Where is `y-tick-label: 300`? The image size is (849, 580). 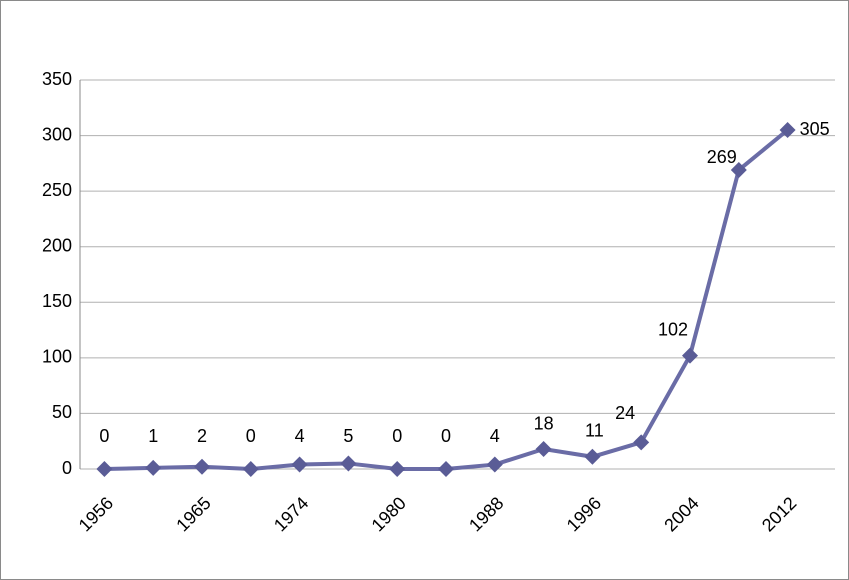 y-tick-label: 300 is located at coordinates (57, 134).